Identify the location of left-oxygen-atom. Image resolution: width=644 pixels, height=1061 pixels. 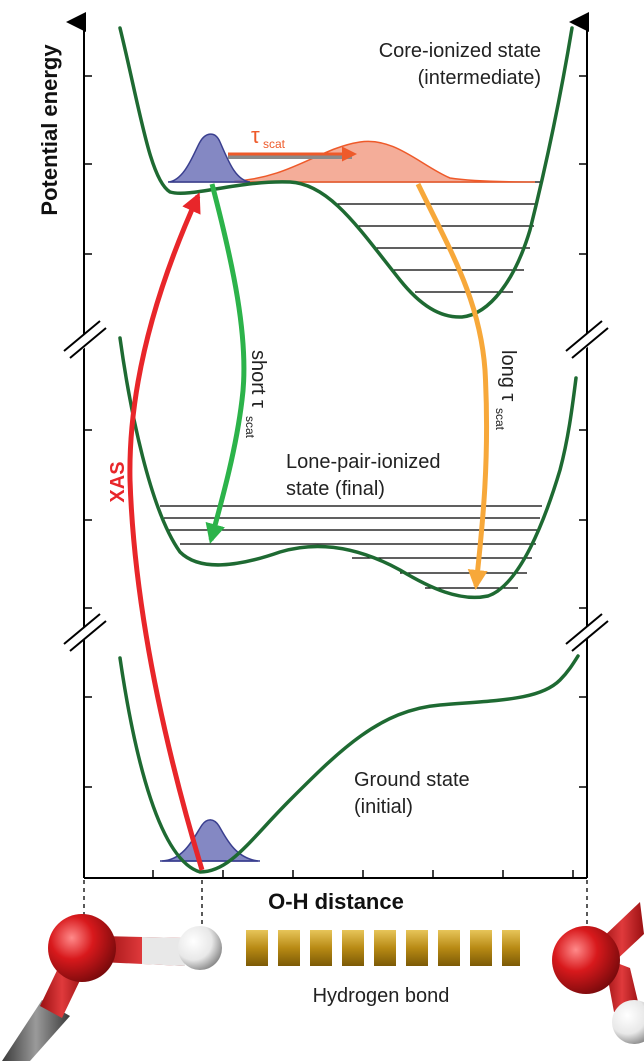
(82, 948).